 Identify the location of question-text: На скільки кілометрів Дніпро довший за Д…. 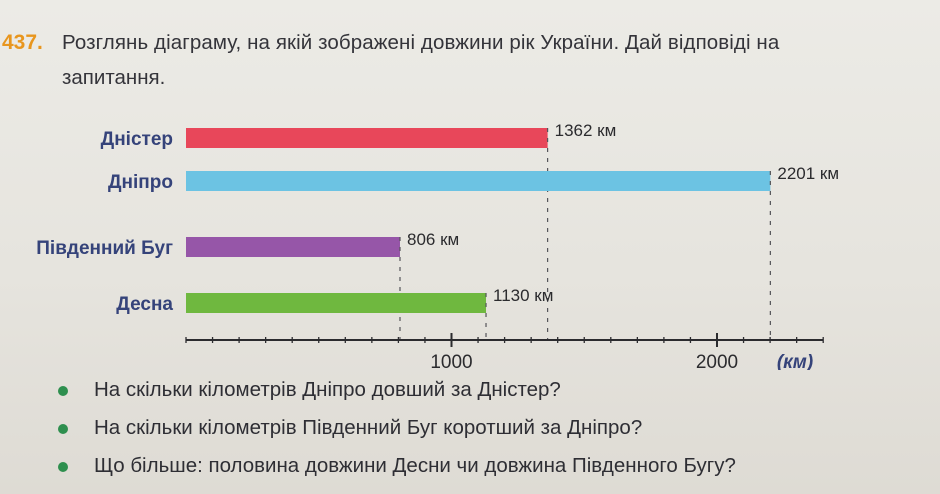
(327, 389).